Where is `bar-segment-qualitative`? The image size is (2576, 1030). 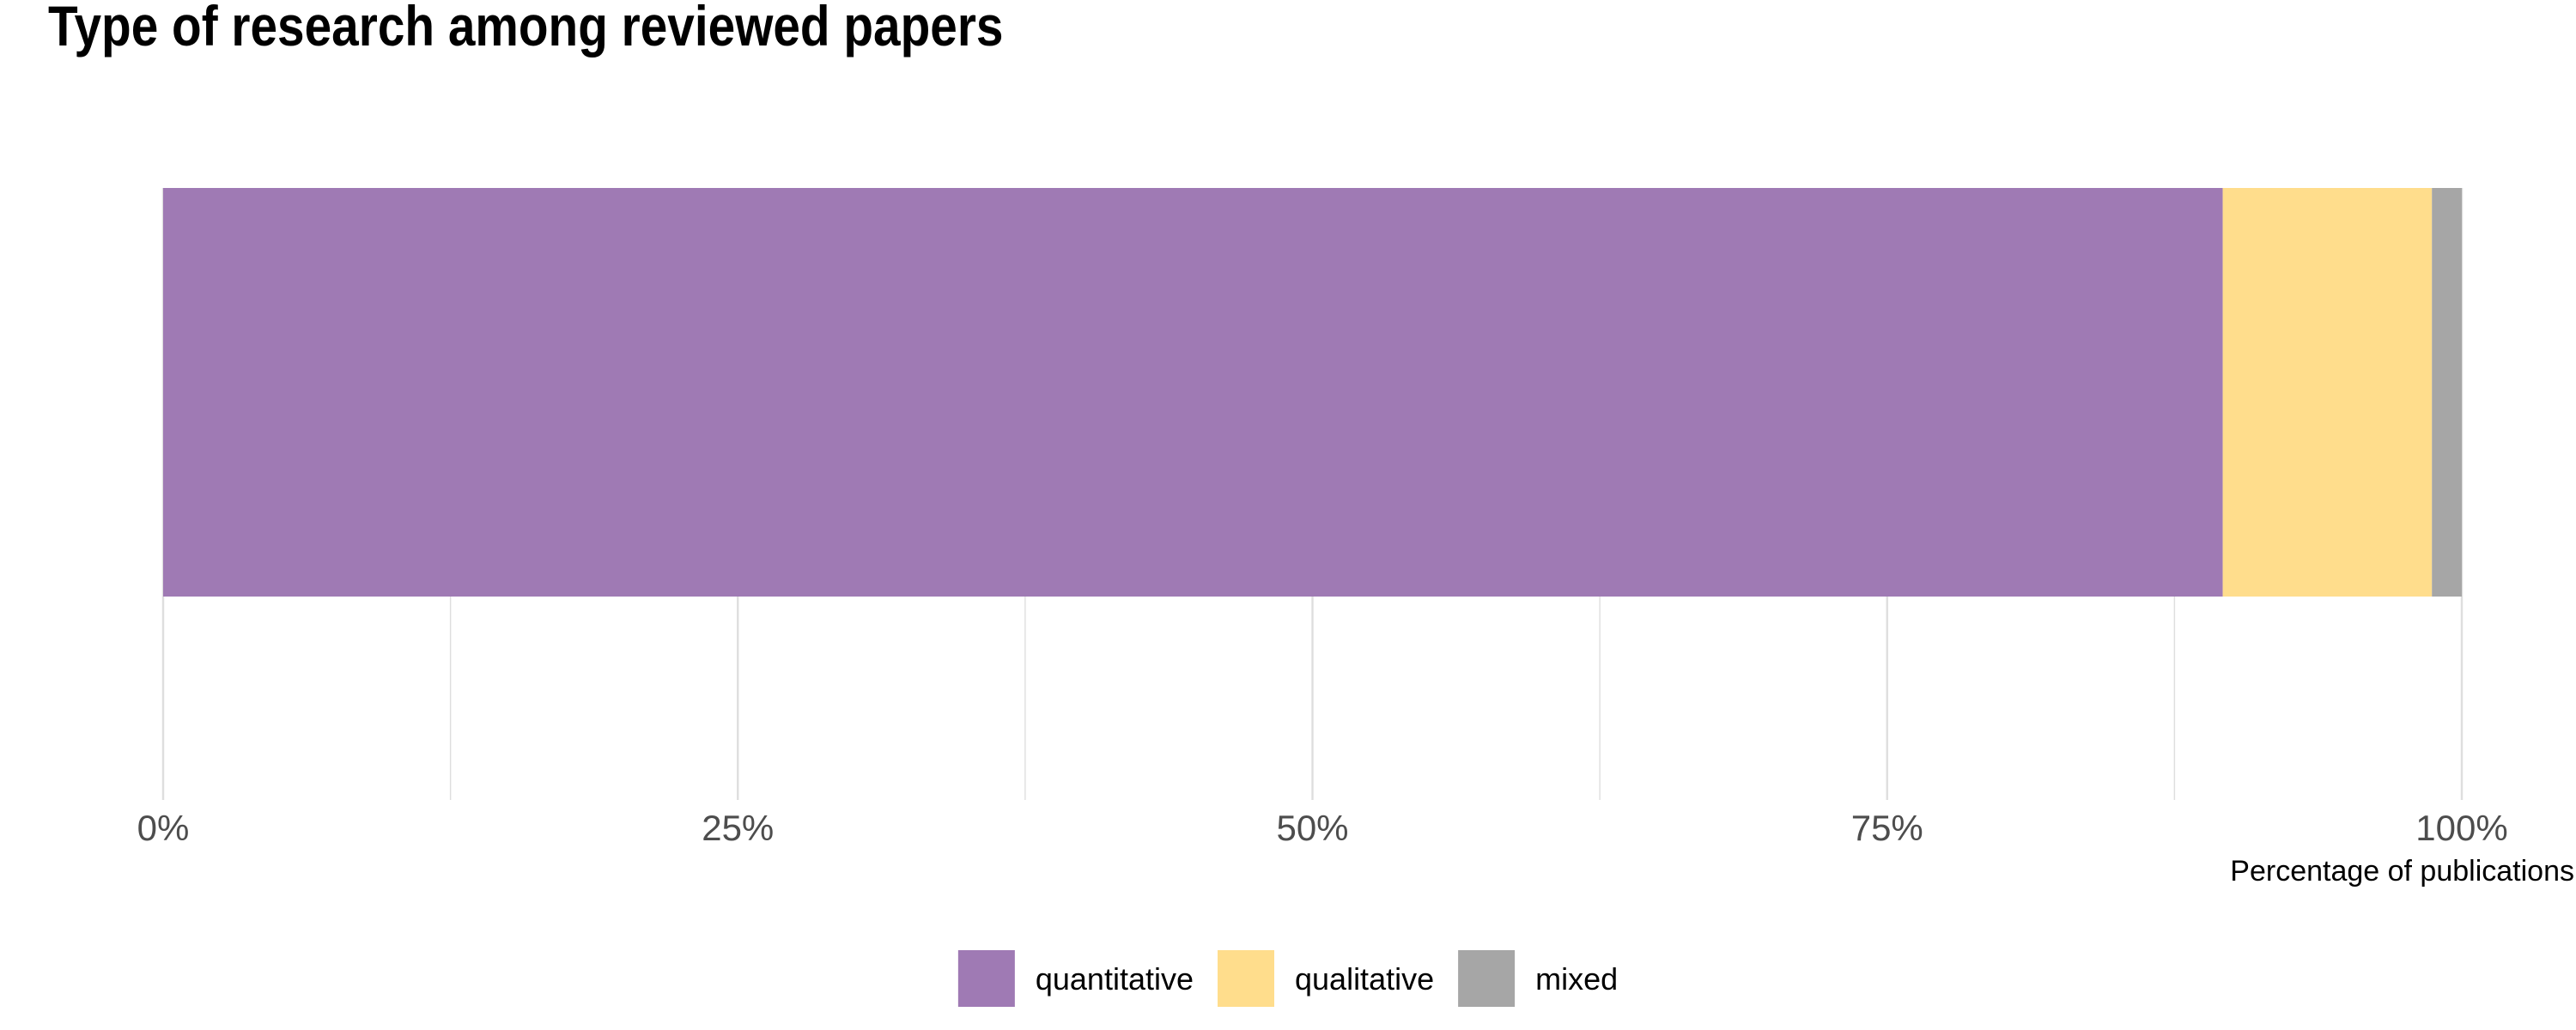
bar-segment-qualitative is located at coordinates (2327, 392).